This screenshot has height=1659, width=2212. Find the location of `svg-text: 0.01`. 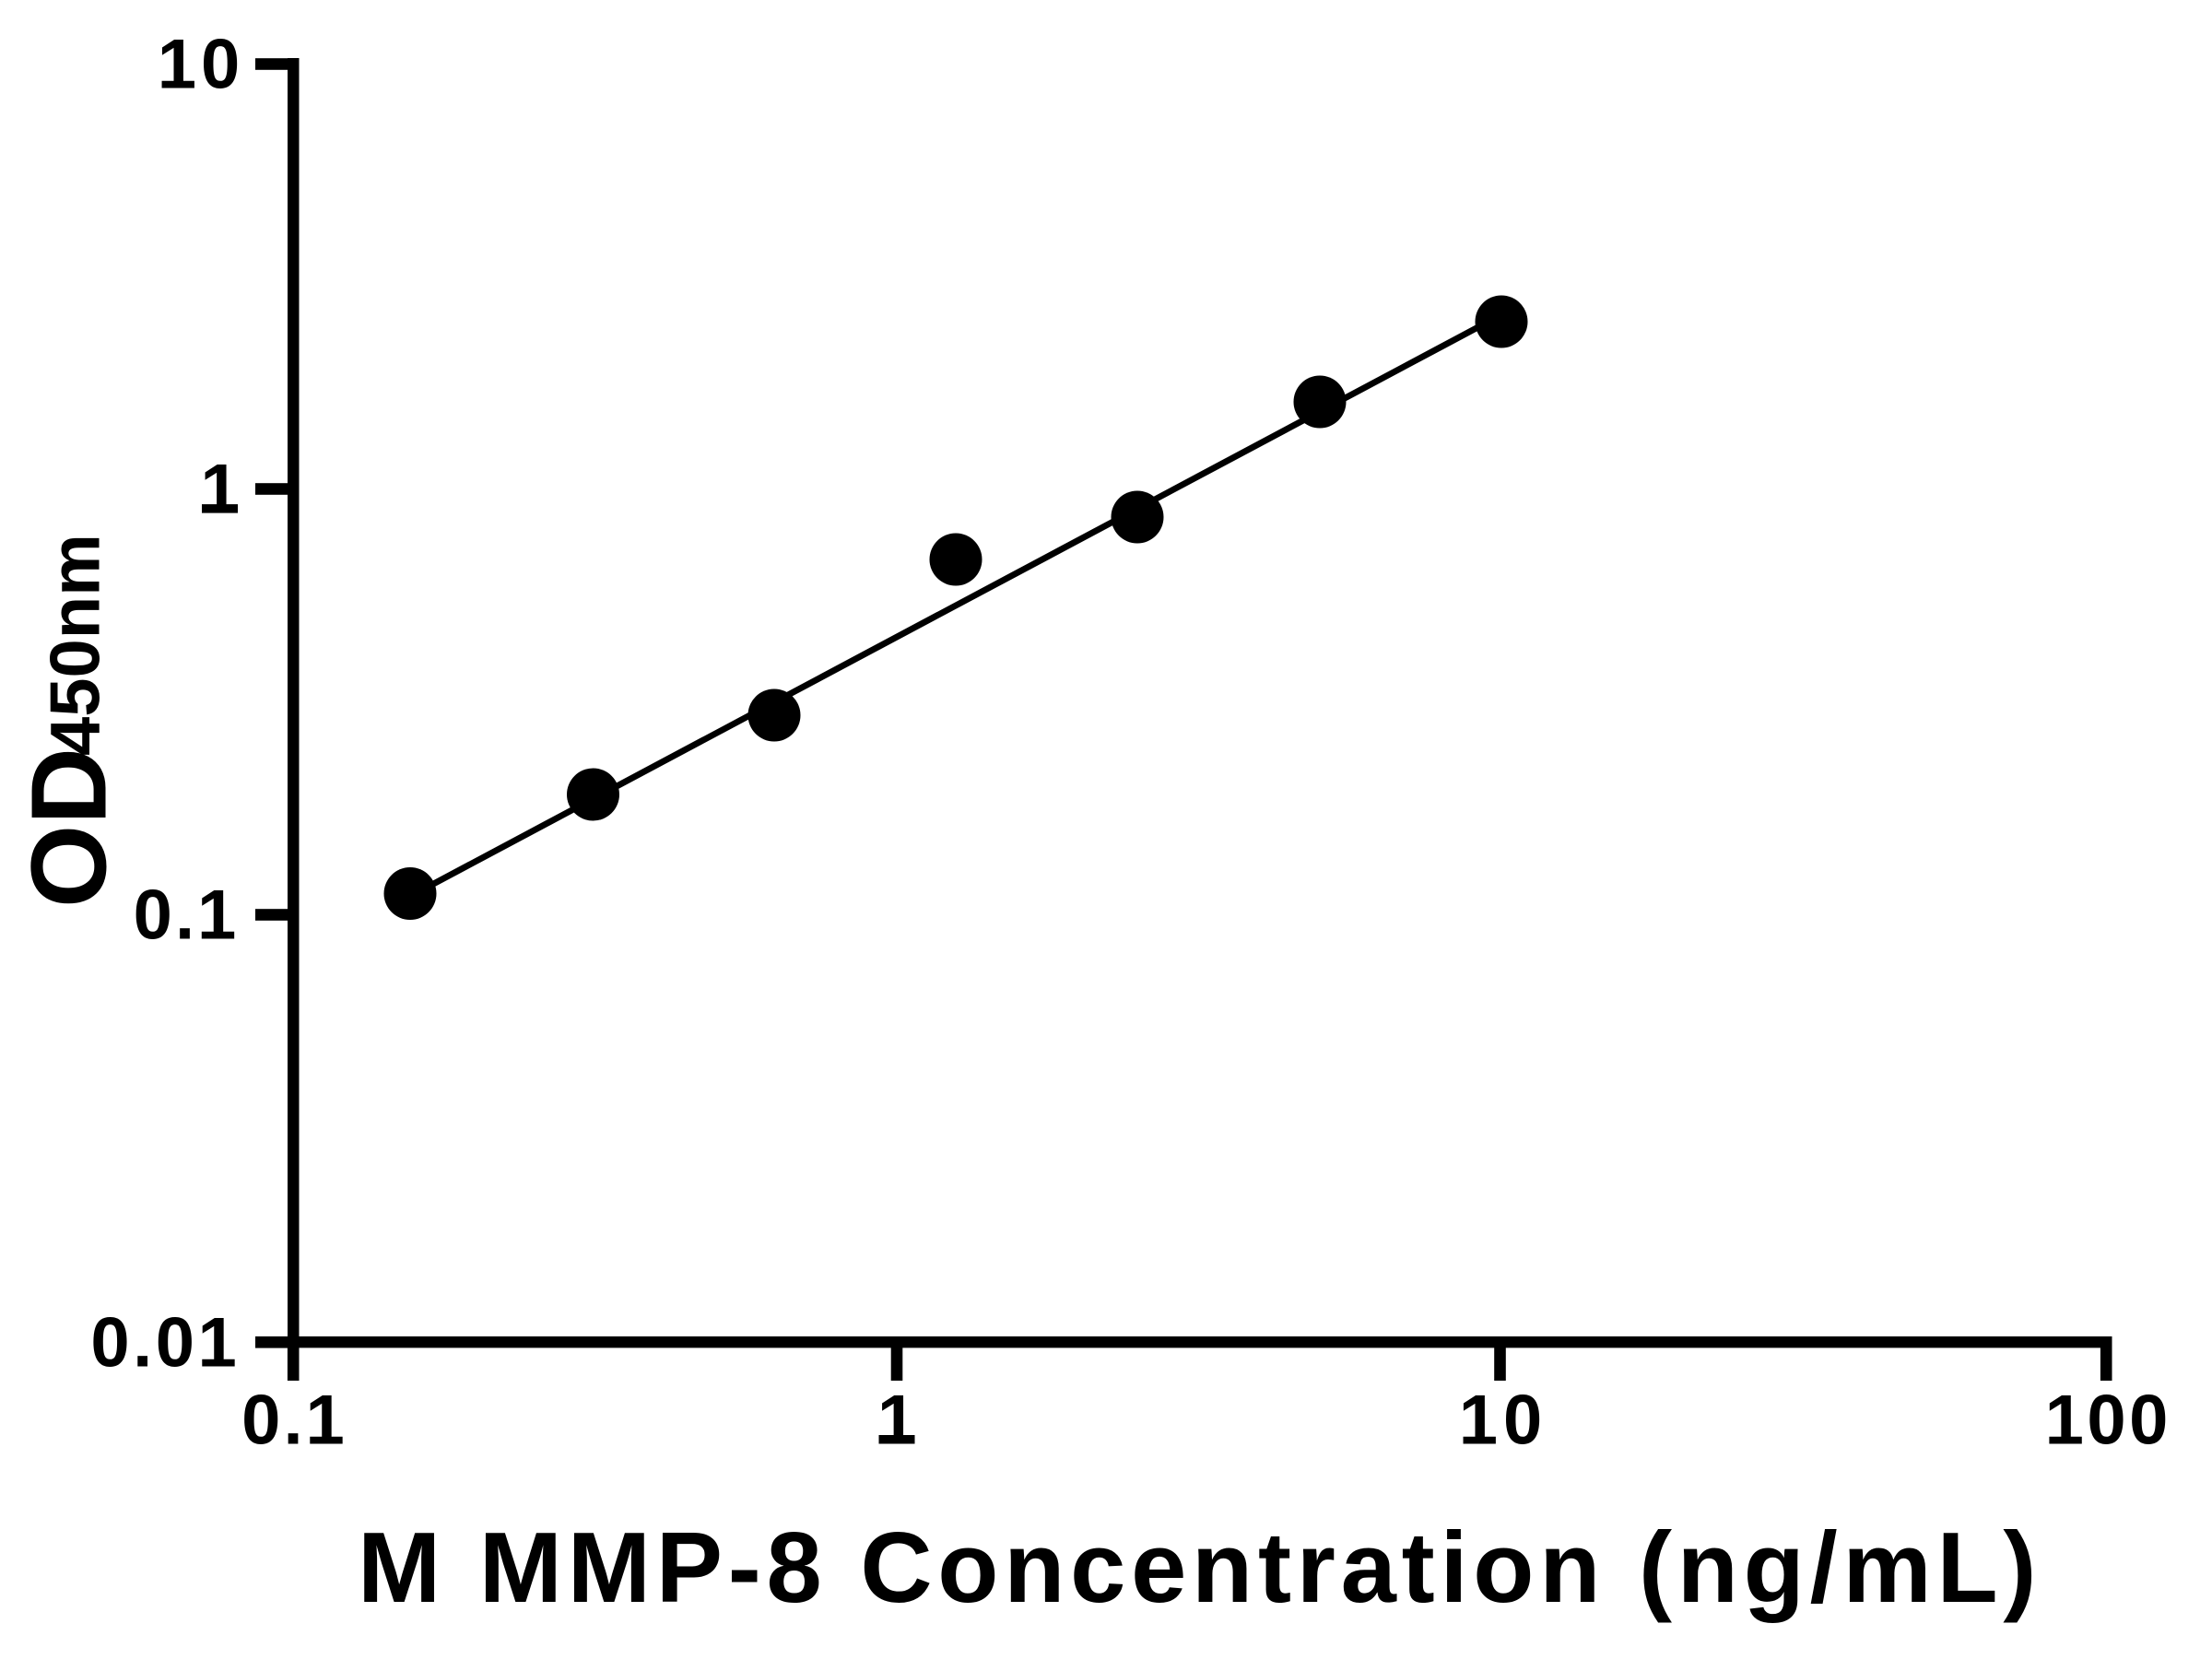

svg-text: 0.01 is located at coordinates (165, 1342).